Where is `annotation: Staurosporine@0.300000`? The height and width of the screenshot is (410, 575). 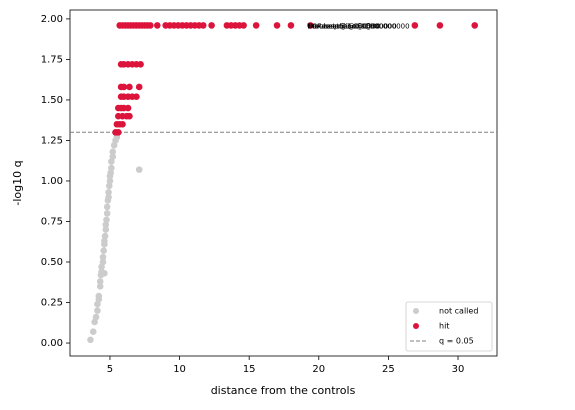 annotation: Staurosporine@0.300000 is located at coordinates (351, 26).